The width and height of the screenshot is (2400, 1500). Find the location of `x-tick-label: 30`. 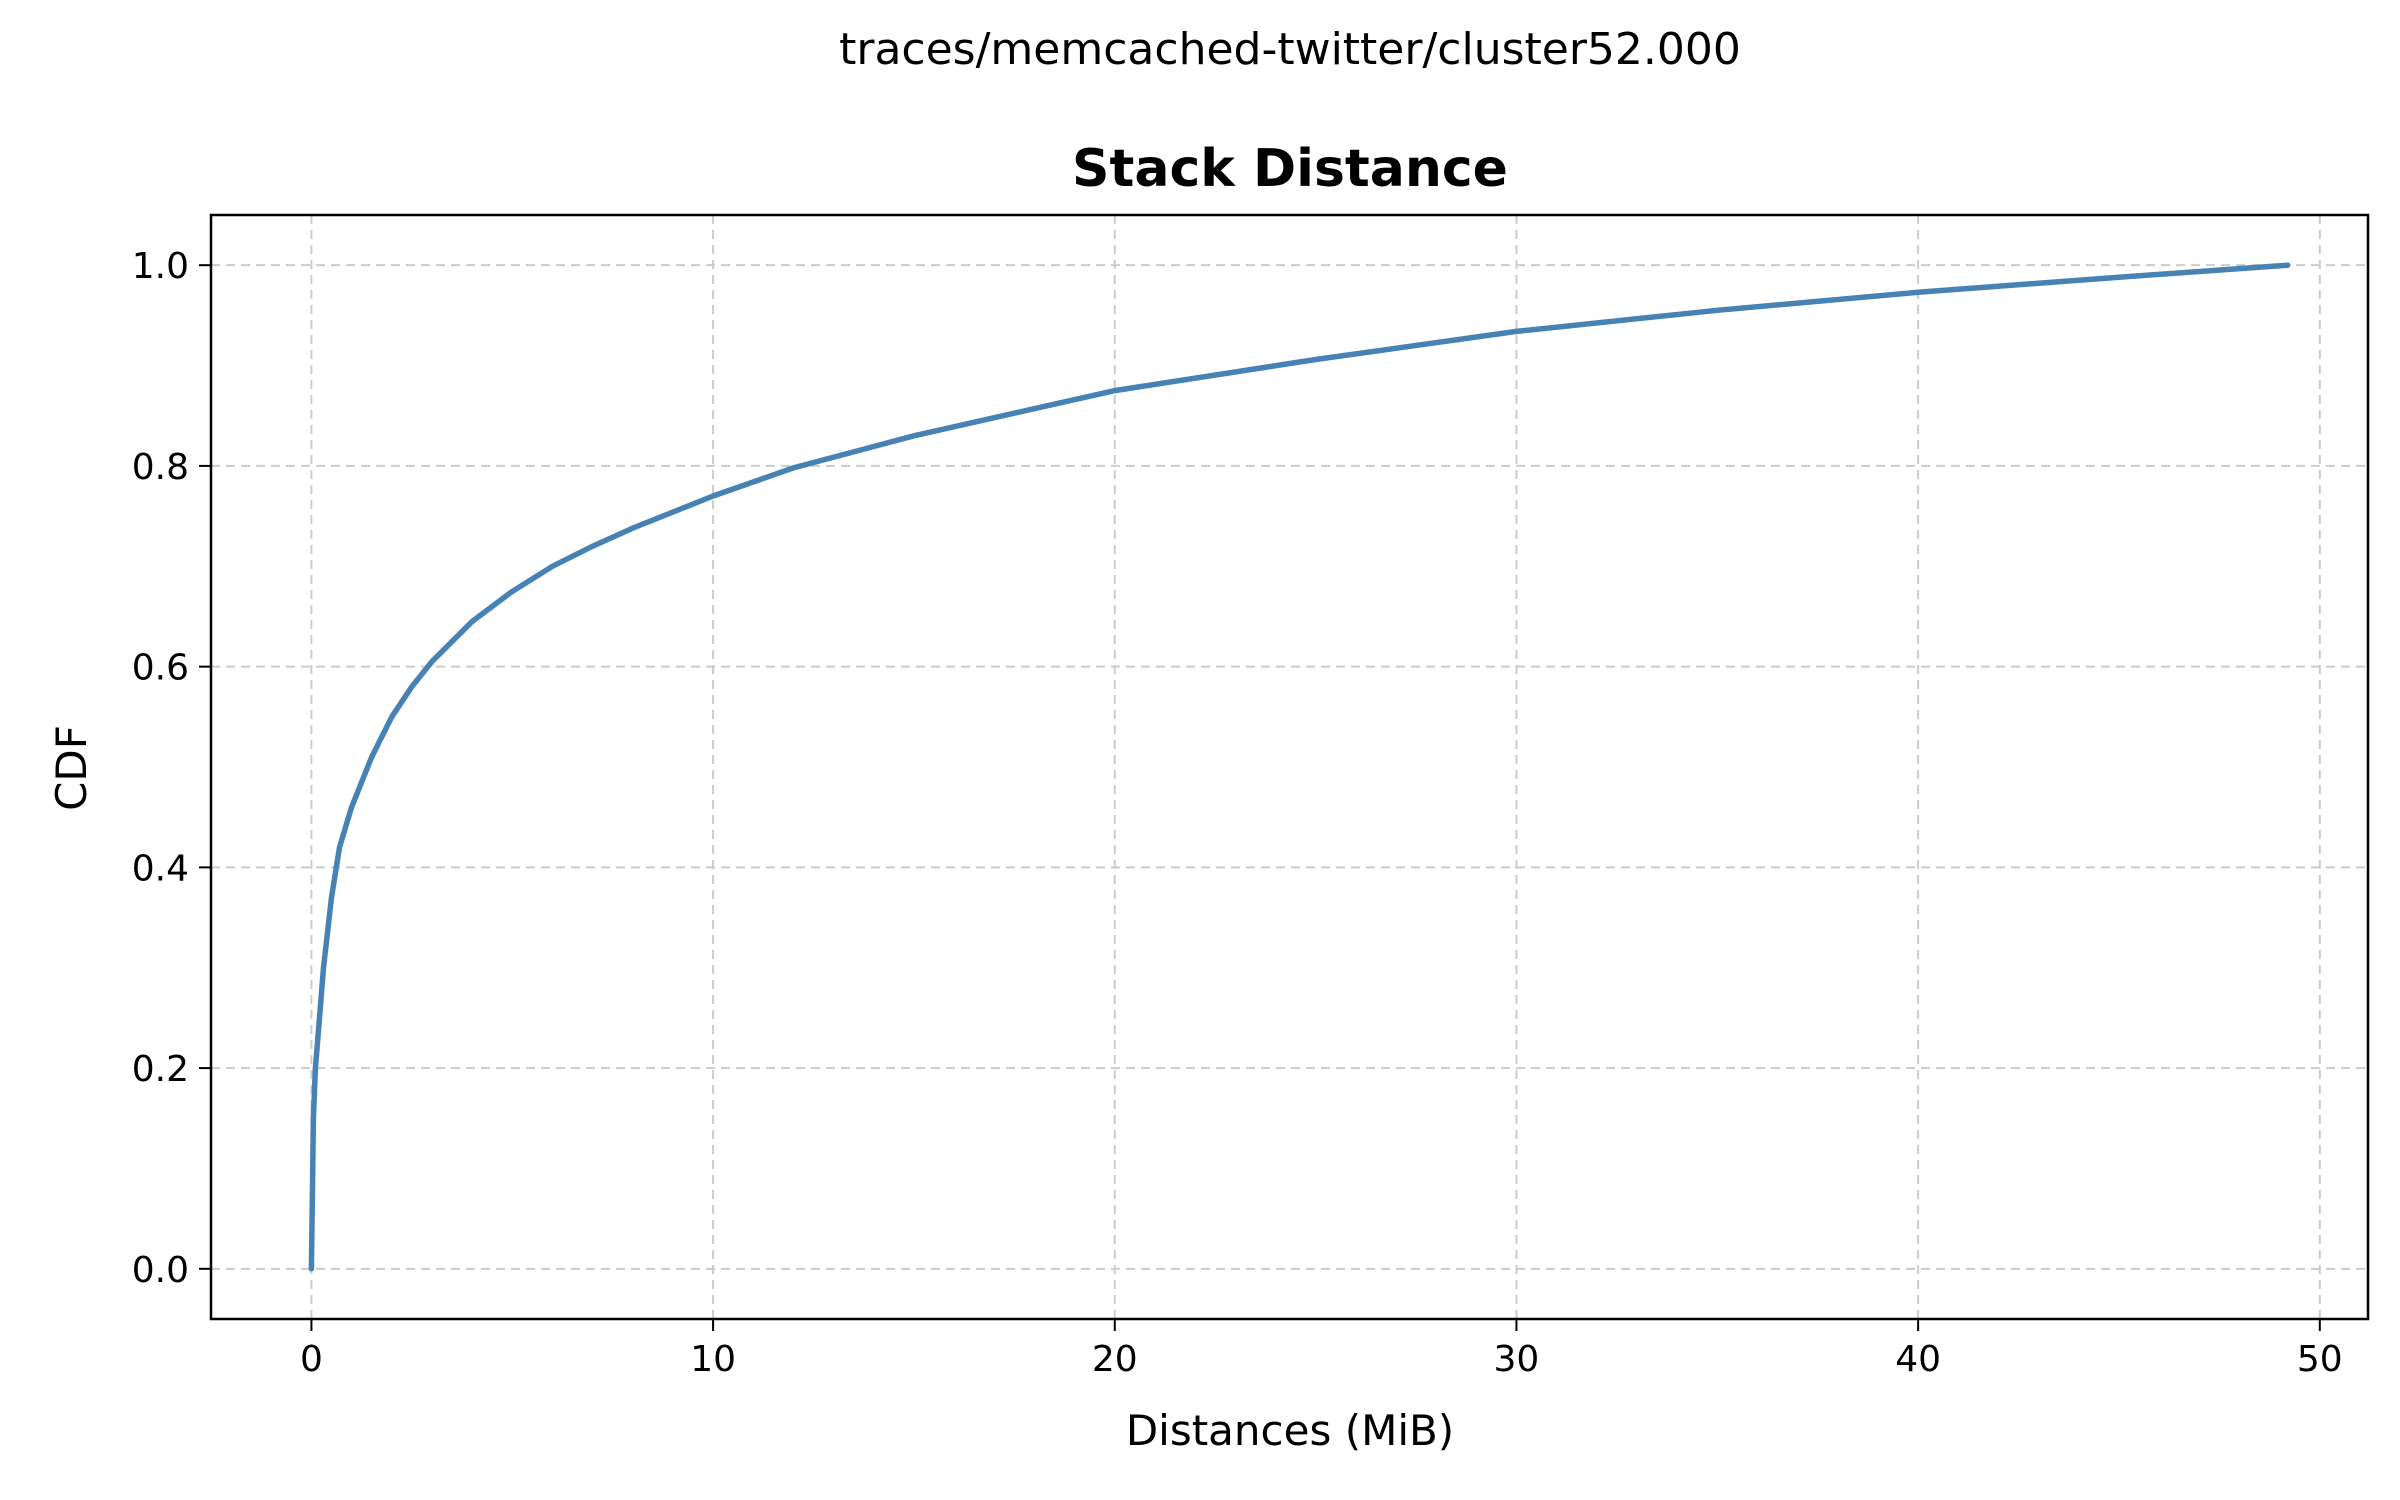

x-tick-label: 30 is located at coordinates (1517, 1359).